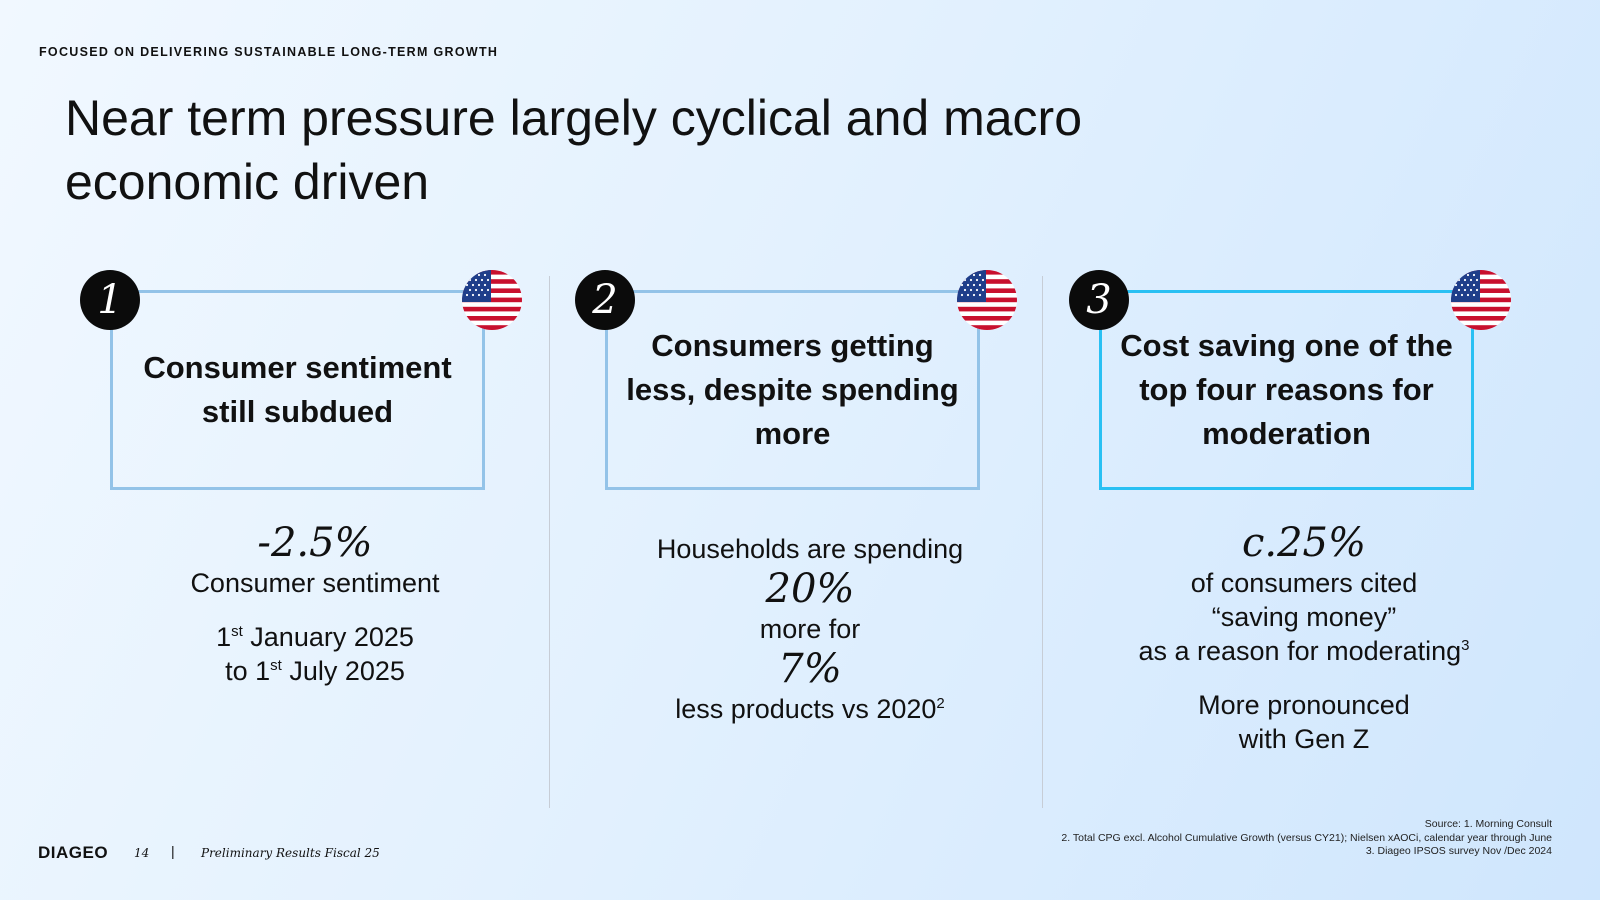 The image size is (1600, 900). What do you see at coordinates (1304, 651) in the screenshot?
I see `moderation-line-3: as a reason for moderating3` at bounding box center [1304, 651].